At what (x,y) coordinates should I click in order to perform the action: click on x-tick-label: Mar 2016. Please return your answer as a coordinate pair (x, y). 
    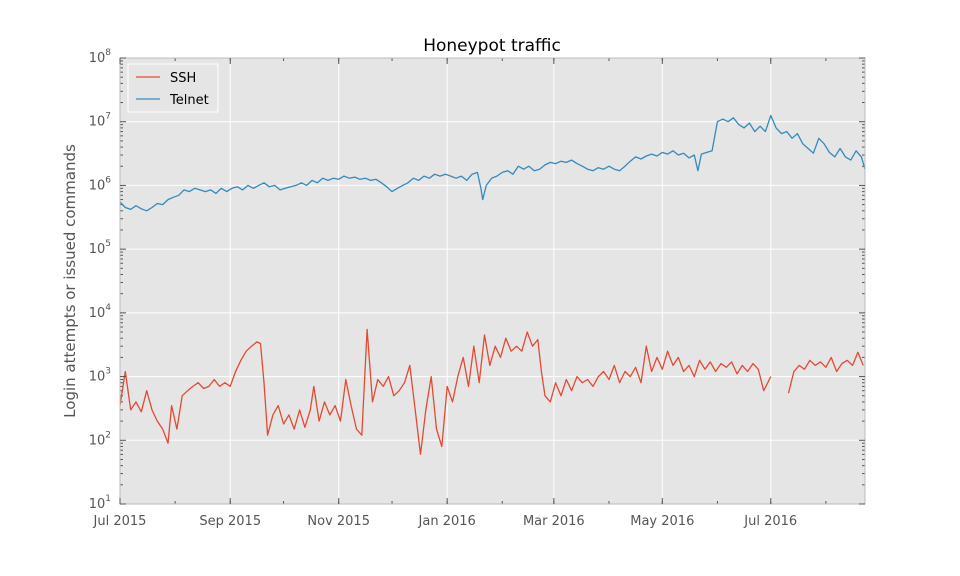
    Looking at the image, I should click on (554, 521).